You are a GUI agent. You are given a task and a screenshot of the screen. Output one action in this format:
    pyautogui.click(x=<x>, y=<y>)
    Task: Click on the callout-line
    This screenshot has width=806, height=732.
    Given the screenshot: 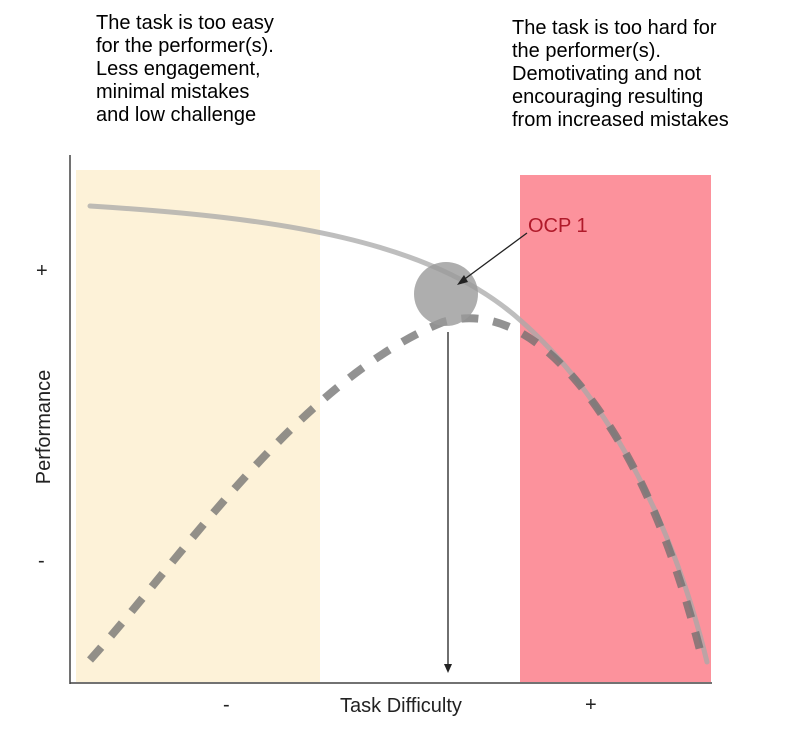 What is the action you would take?
    pyautogui.click(x=494, y=257)
    